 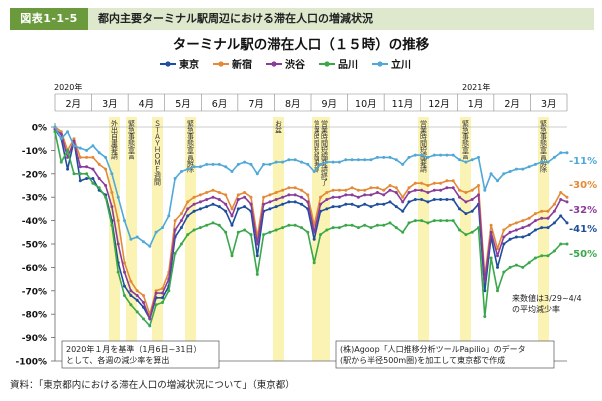 What do you see at coordinates (132, 140) in the screenshot?
I see `event-label-1: 緊急事態宣言` at bounding box center [132, 140].